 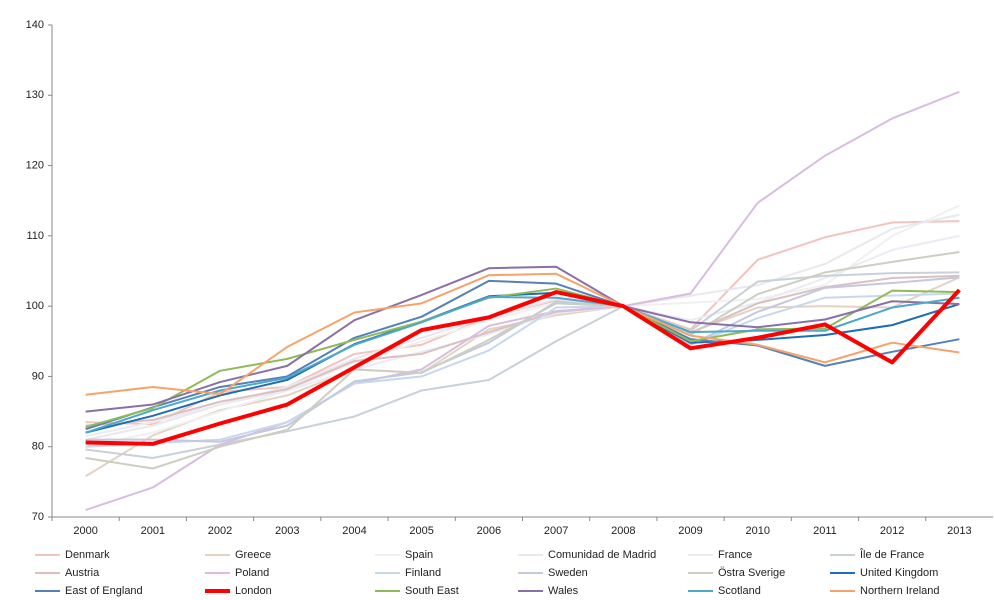 I want to click on legend-label: Wales, so click(x=563, y=591).